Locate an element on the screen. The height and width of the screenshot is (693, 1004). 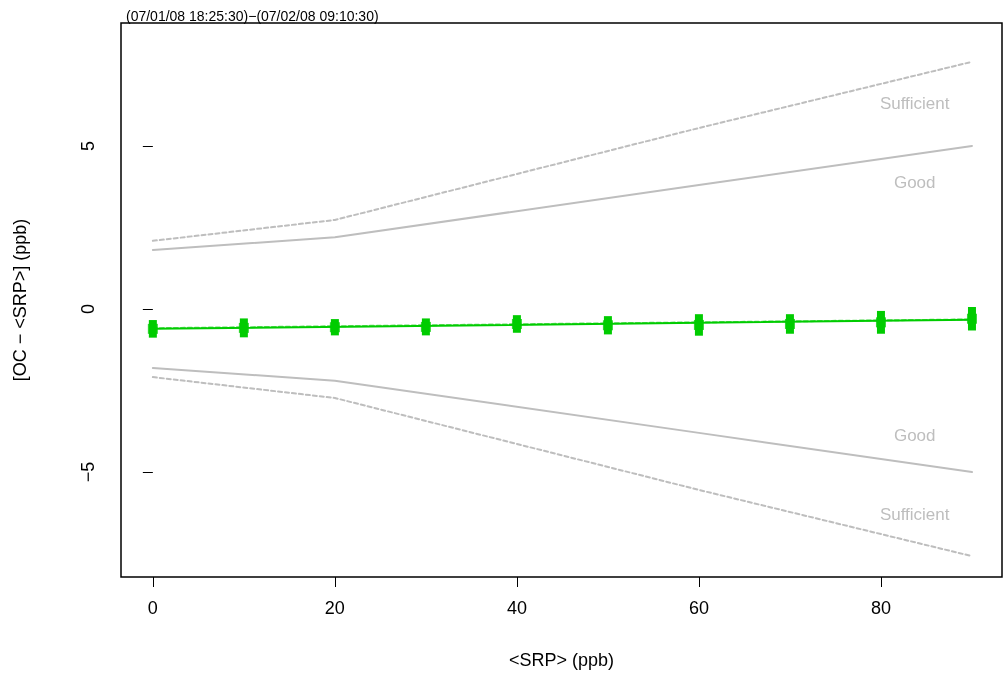
x-tick-label: 20 is located at coordinates (334, 608).